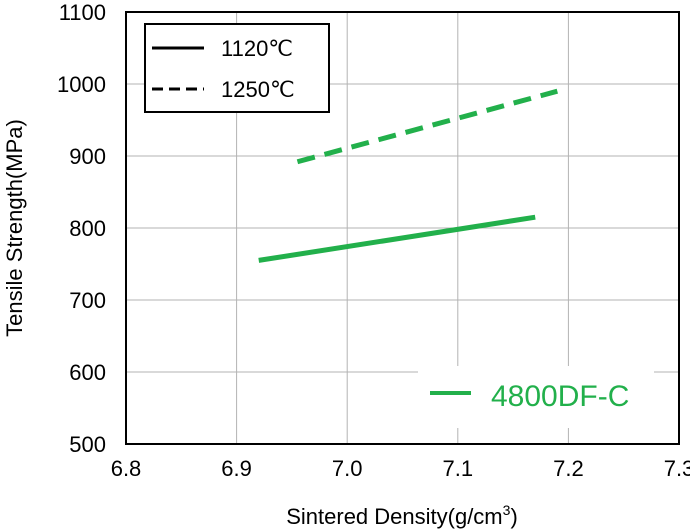 Image resolution: width=690 pixels, height=530 pixels. I want to click on legend-box, so click(237, 68).